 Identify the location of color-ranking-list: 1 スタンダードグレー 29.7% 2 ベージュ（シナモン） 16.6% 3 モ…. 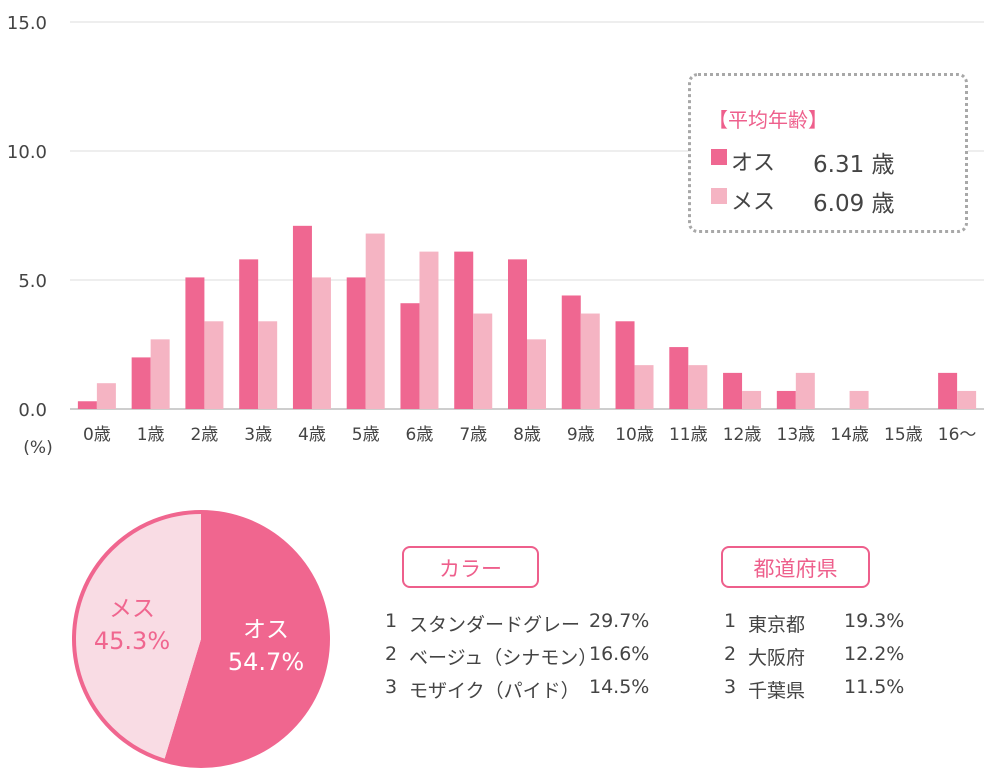
(530, 659).